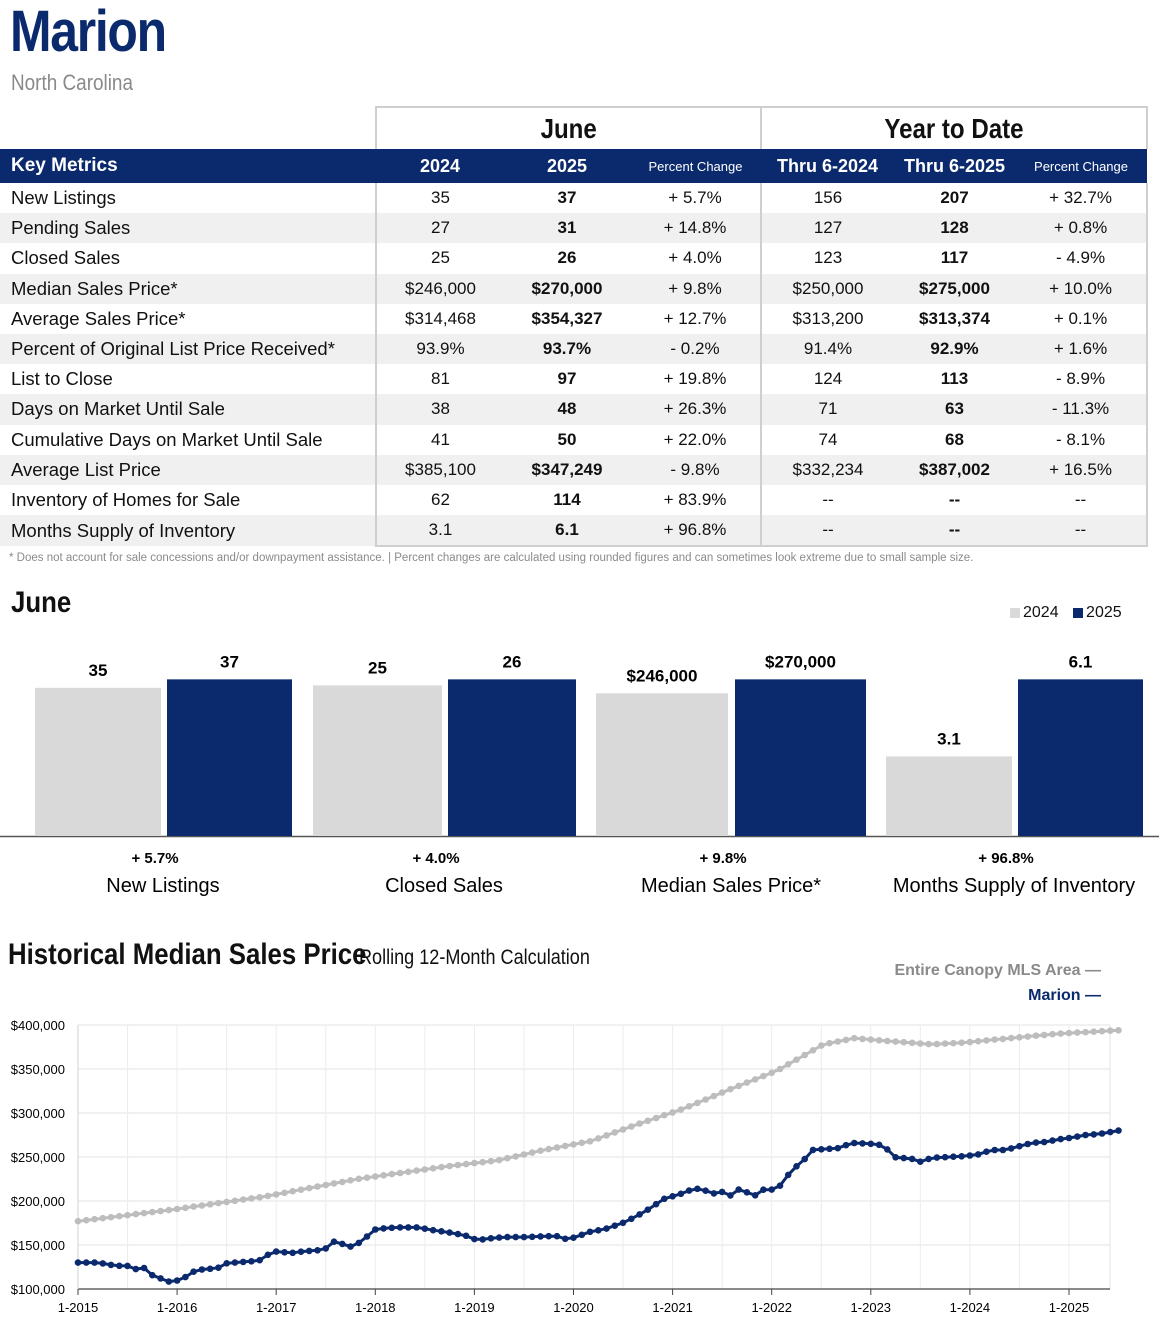 The image size is (1159, 1327). I want to click on metric-label: Days on Market Until Sale, so click(188, 409).